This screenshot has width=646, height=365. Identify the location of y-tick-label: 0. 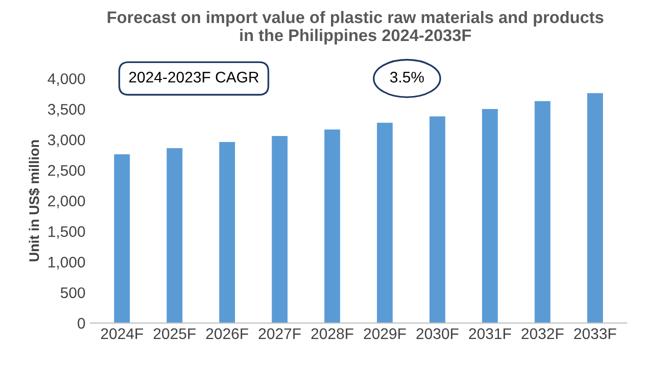
(81, 323).